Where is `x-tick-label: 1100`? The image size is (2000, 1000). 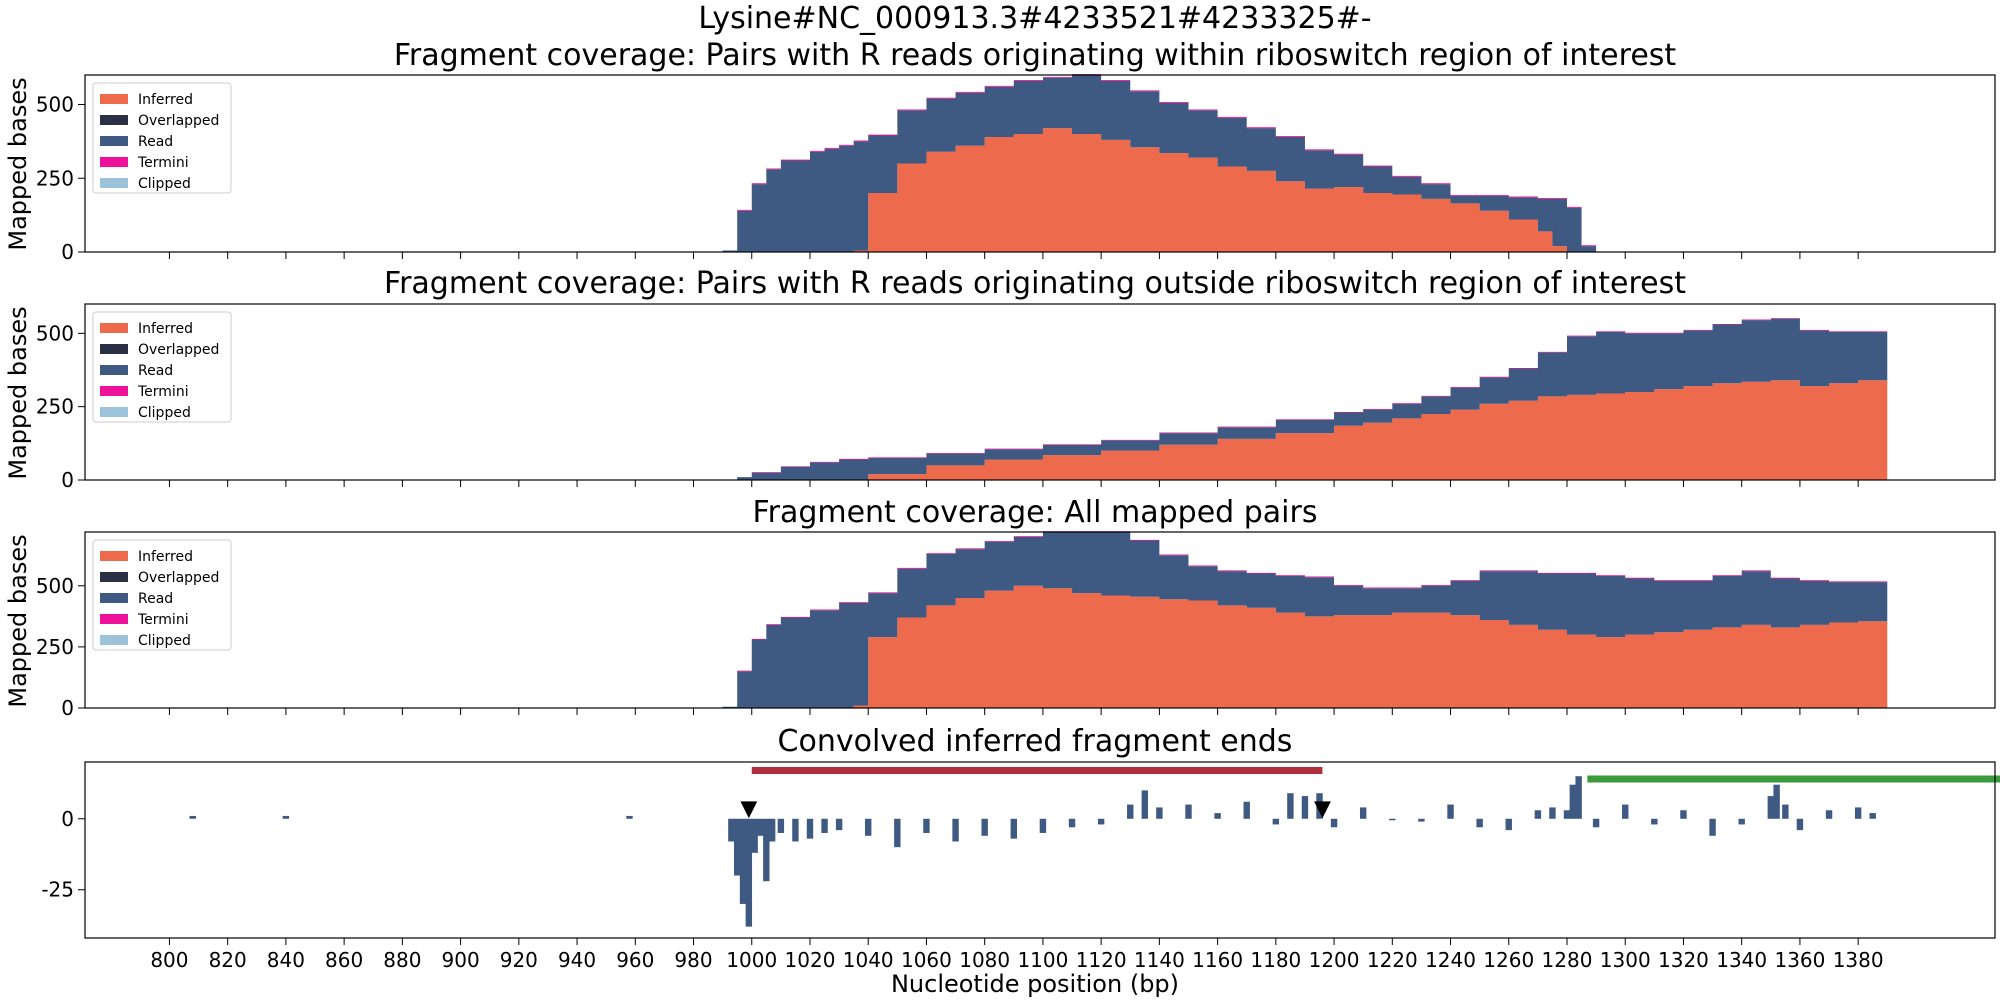 x-tick-label: 1100 is located at coordinates (1042, 960).